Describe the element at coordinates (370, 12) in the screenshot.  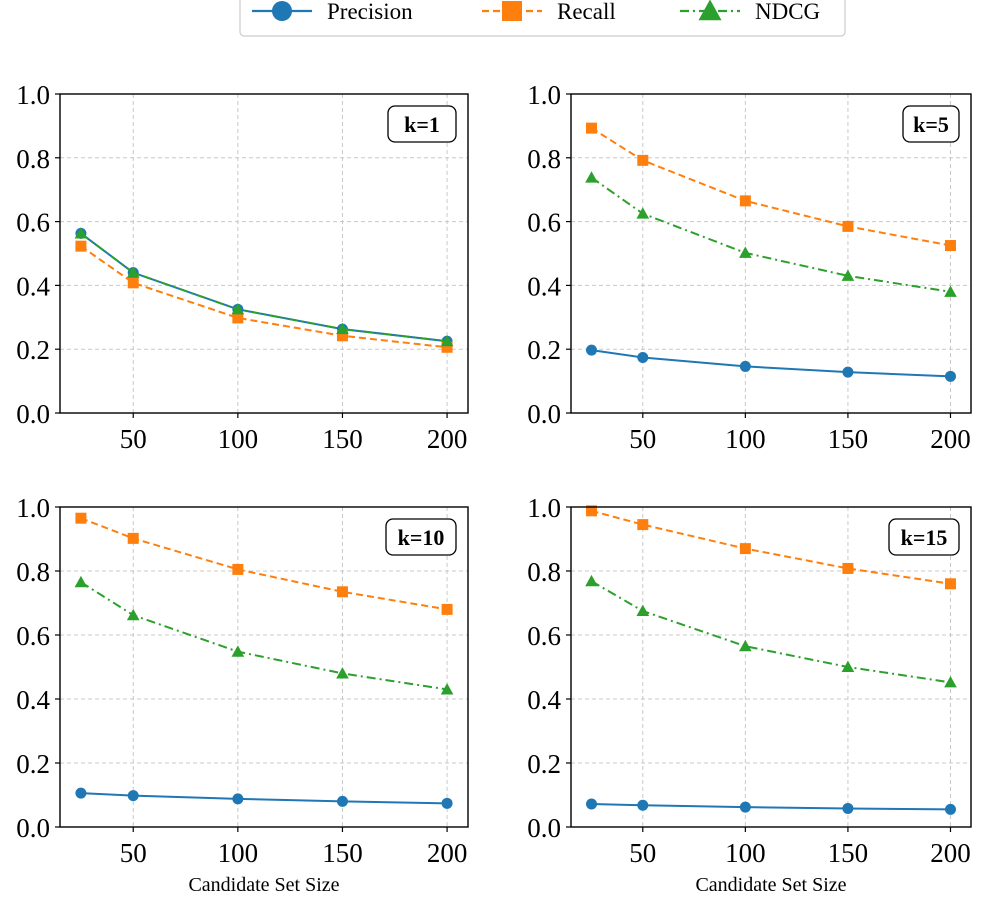
I see `legend-label-precision: Precision` at that location.